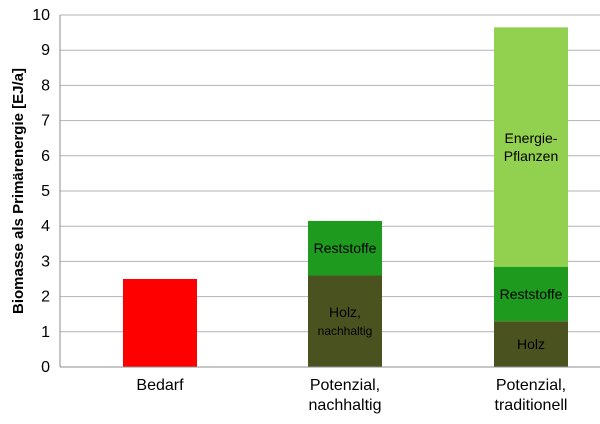 The height and width of the screenshot is (424, 600). Describe the element at coordinates (345, 331) in the screenshot. I see `segment-label: nachhaltig` at that location.